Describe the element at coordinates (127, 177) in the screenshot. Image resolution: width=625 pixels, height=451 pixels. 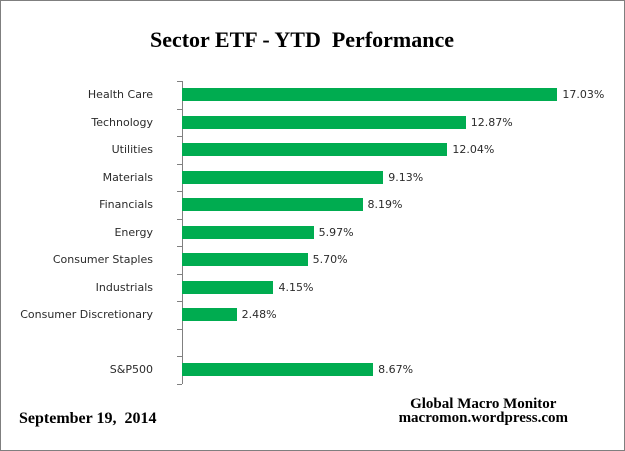
I see `category-label: Materials` at that location.